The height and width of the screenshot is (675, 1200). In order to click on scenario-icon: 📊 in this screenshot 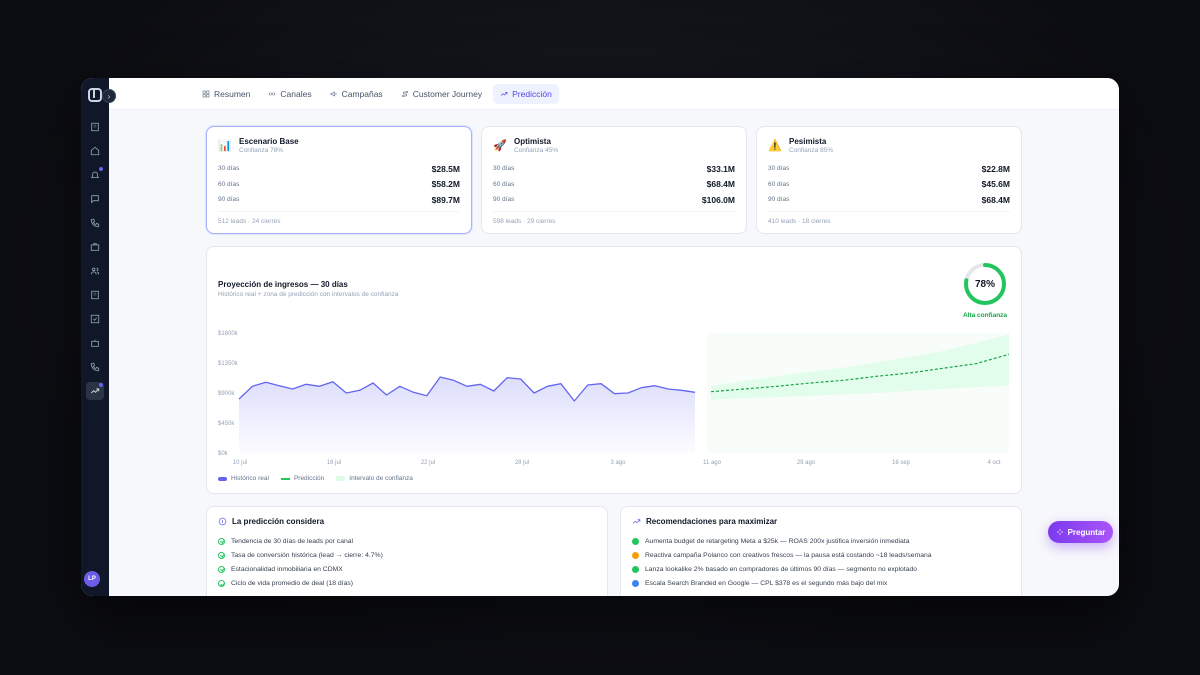, I will do `click(225, 146)`.